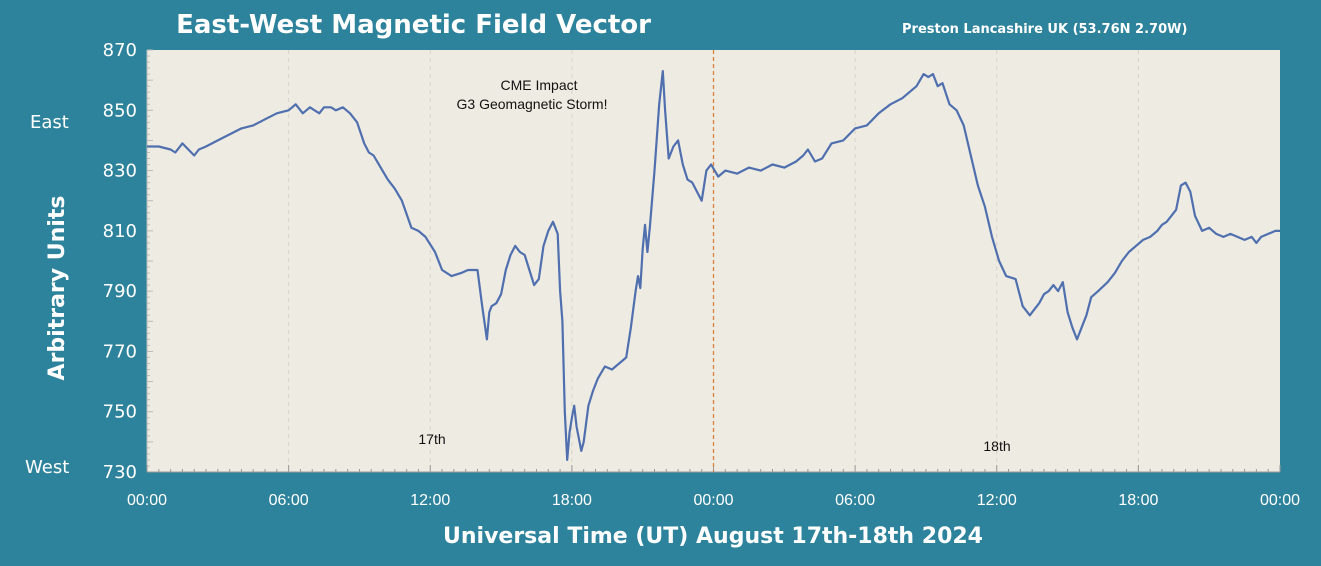  I want to click on y-tick-label: 830, so click(120, 171).